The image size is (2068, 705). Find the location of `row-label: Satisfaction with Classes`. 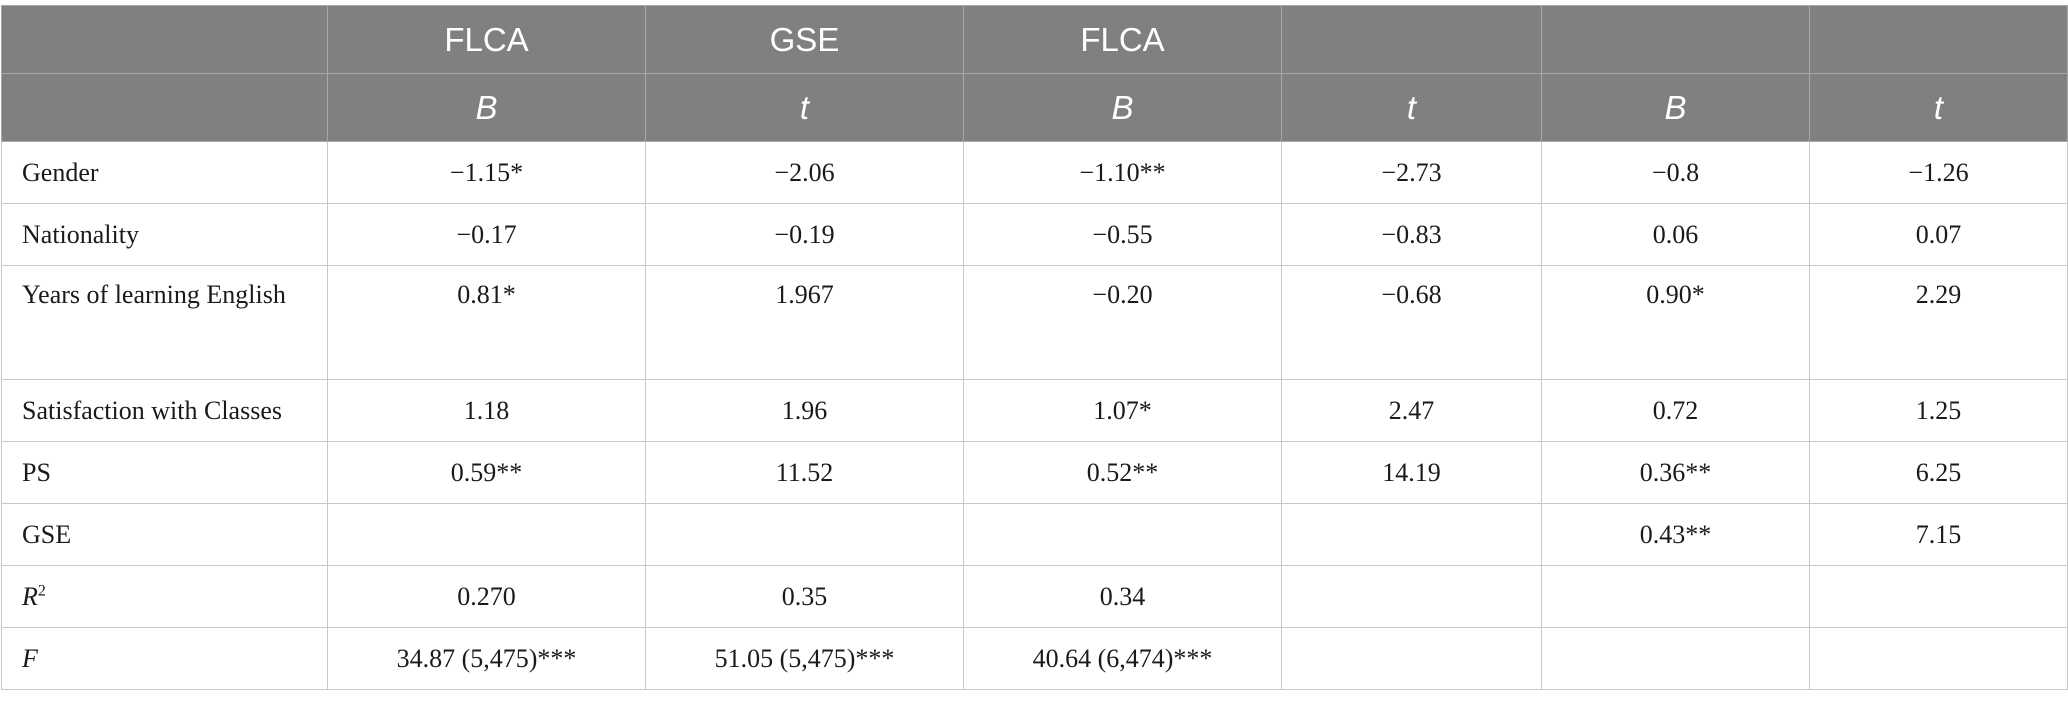

row-label: Satisfaction with Classes is located at coordinates (164, 410).